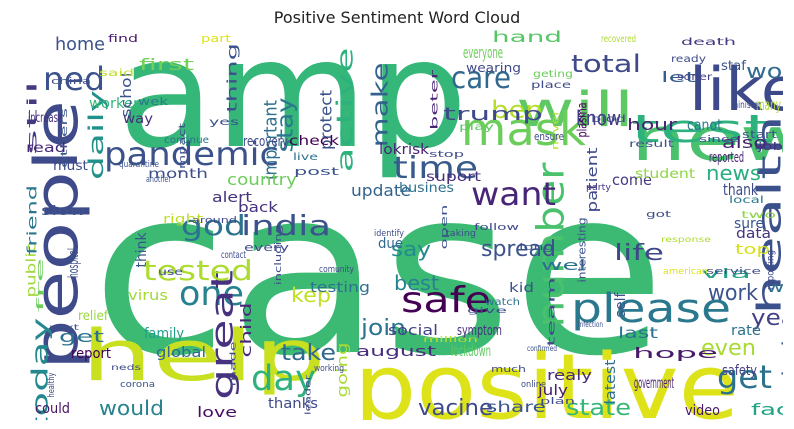 This screenshot has width=794, height=429. I want to click on word-please: please, so click(651, 309).